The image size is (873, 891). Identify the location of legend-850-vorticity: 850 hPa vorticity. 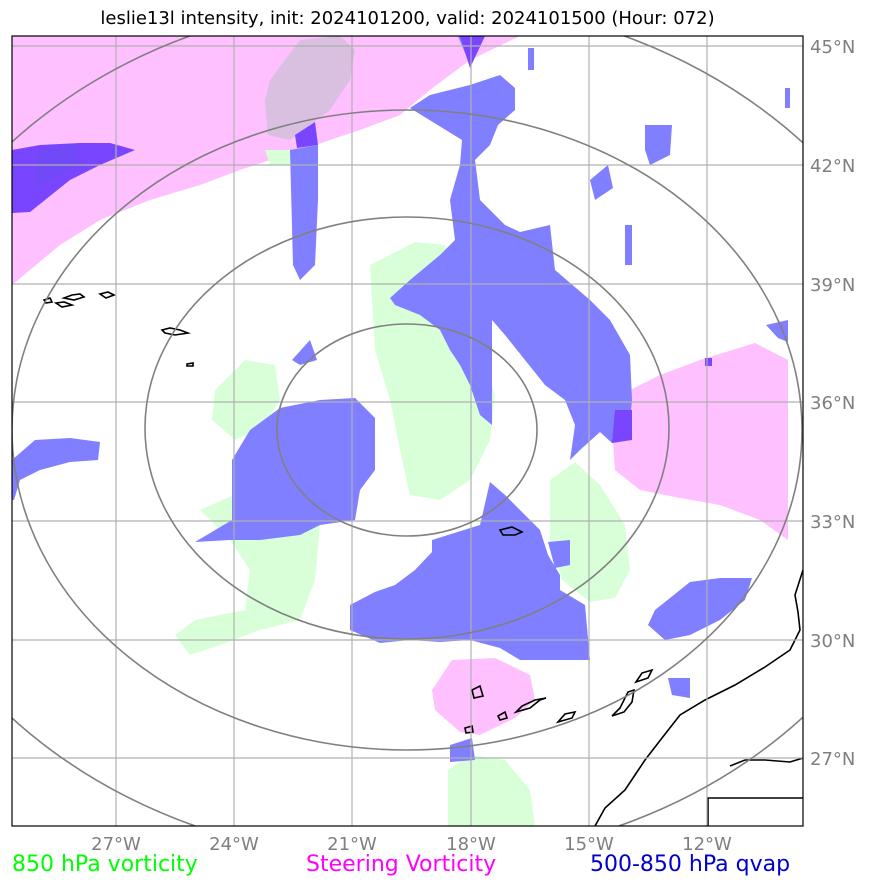
(105, 864).